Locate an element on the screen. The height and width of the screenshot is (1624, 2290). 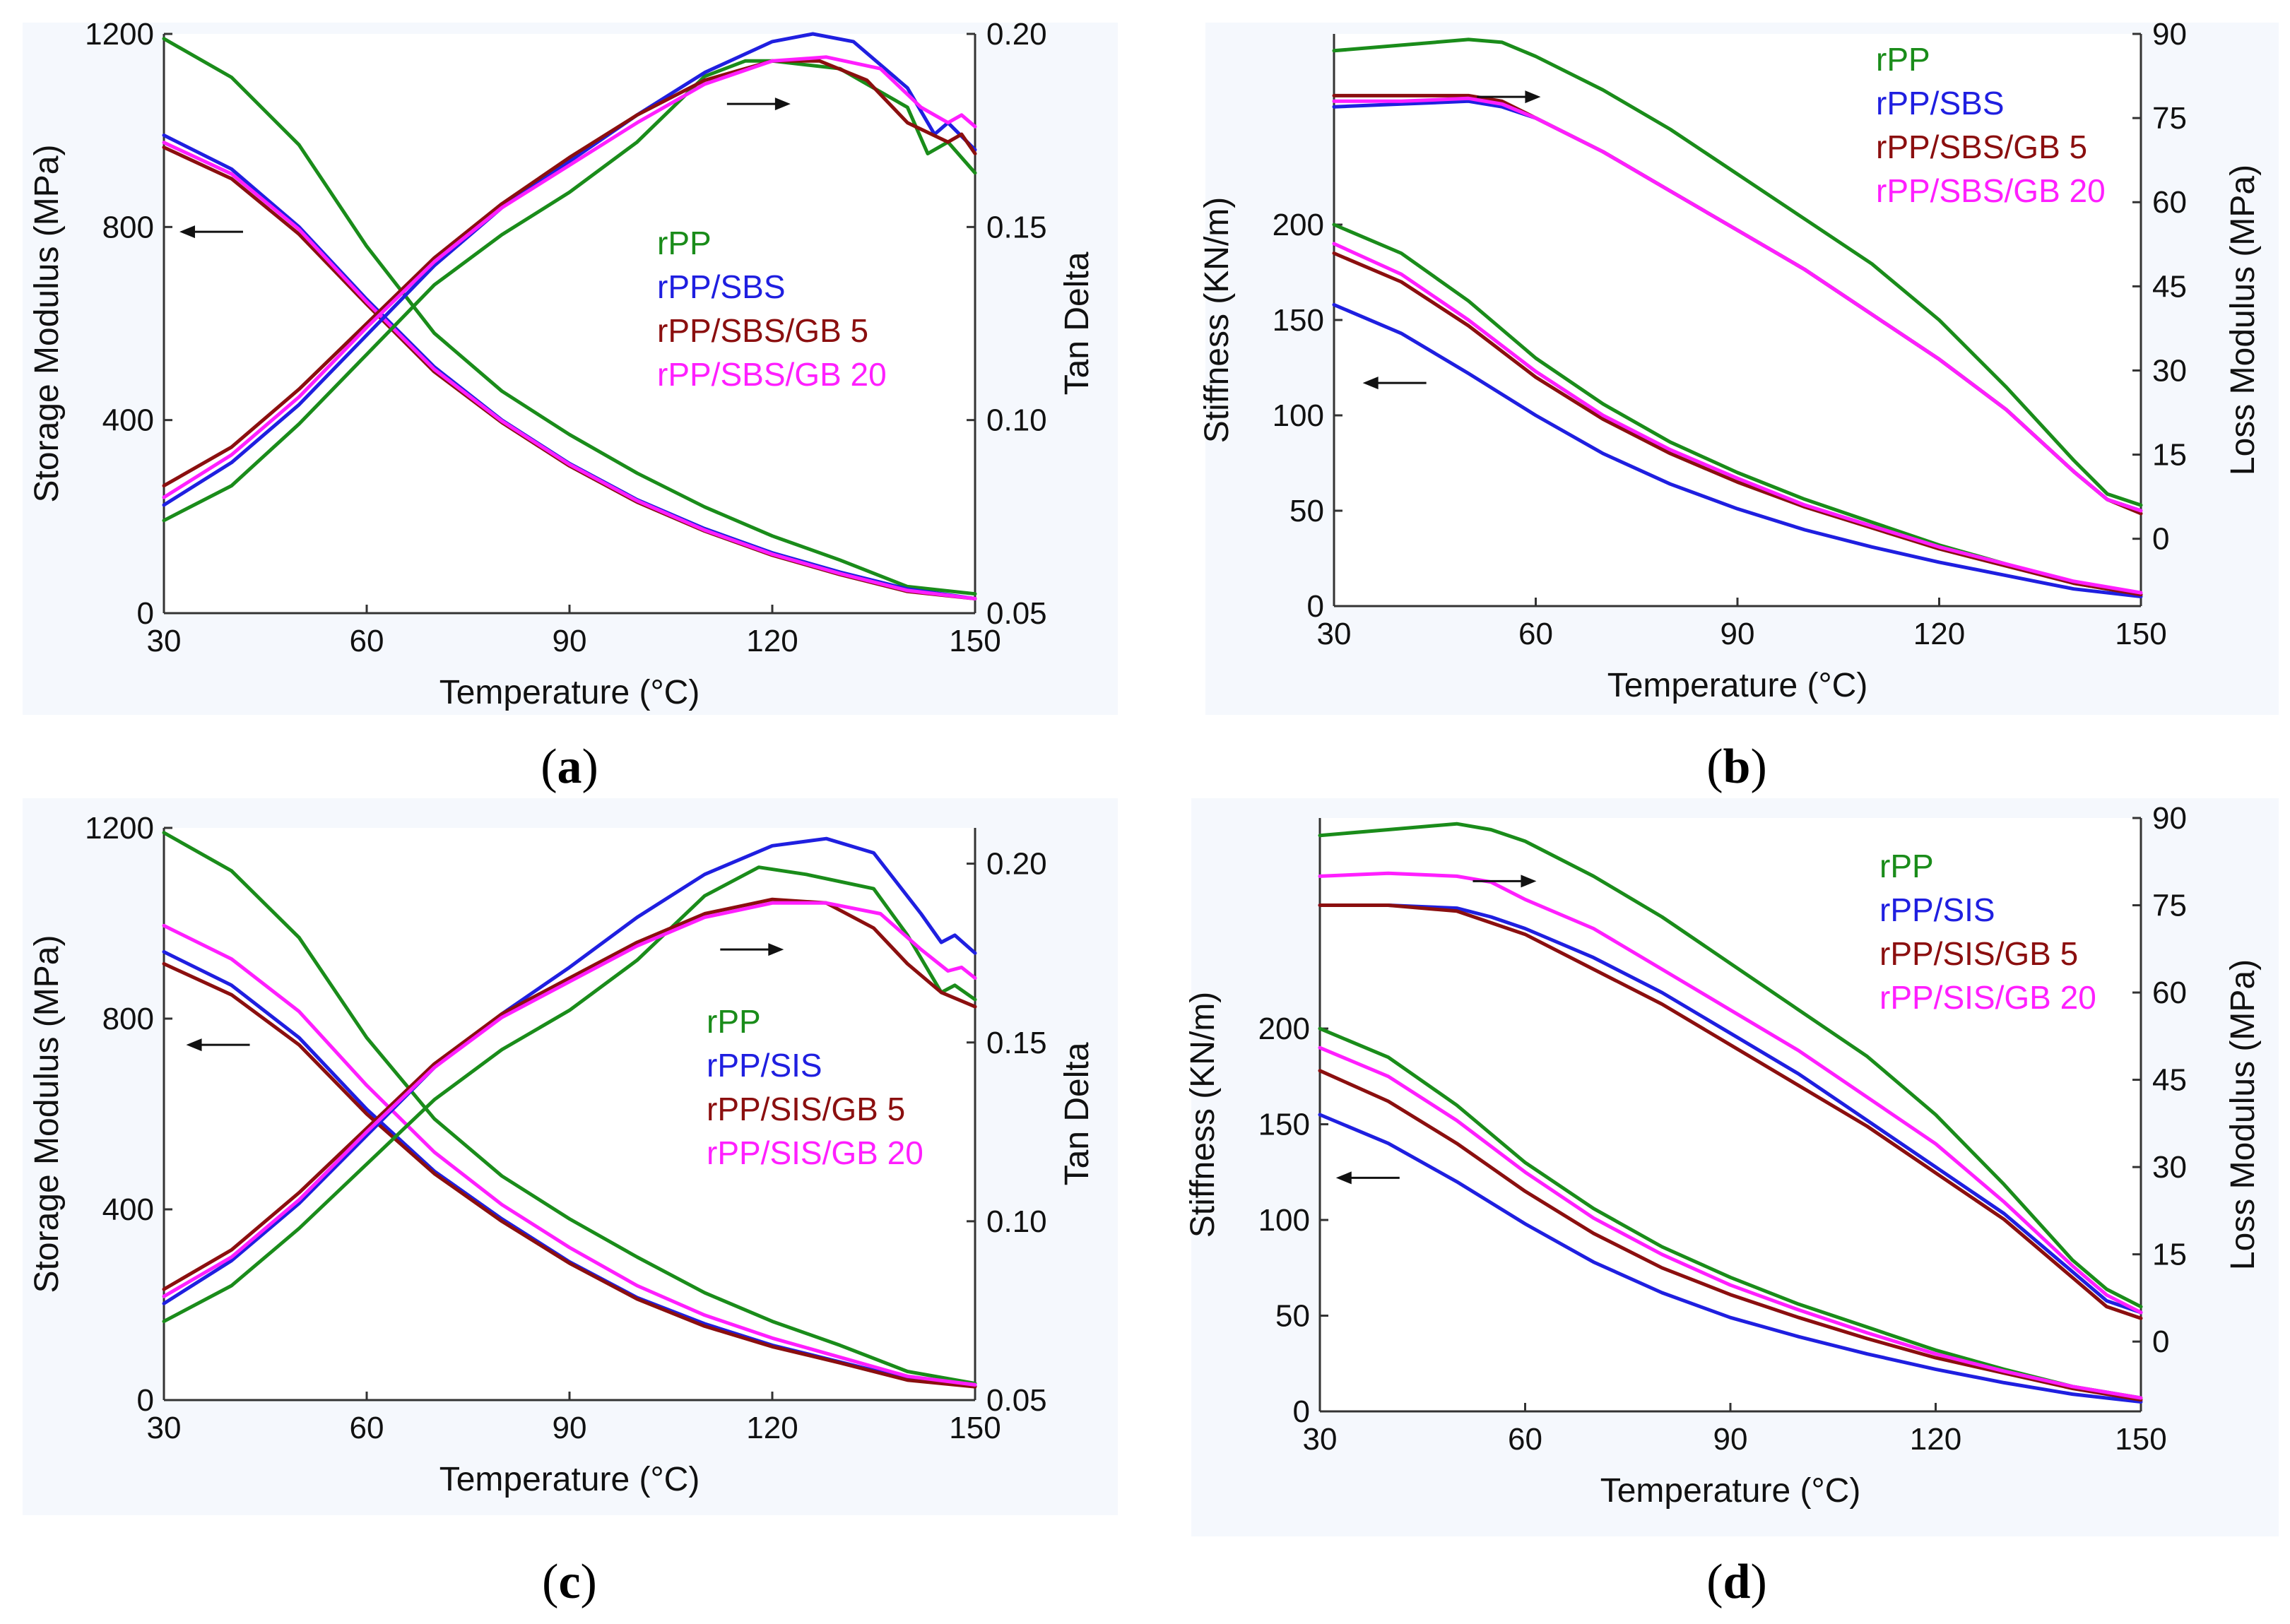
panel-letter: b is located at coordinates (1737, 767).